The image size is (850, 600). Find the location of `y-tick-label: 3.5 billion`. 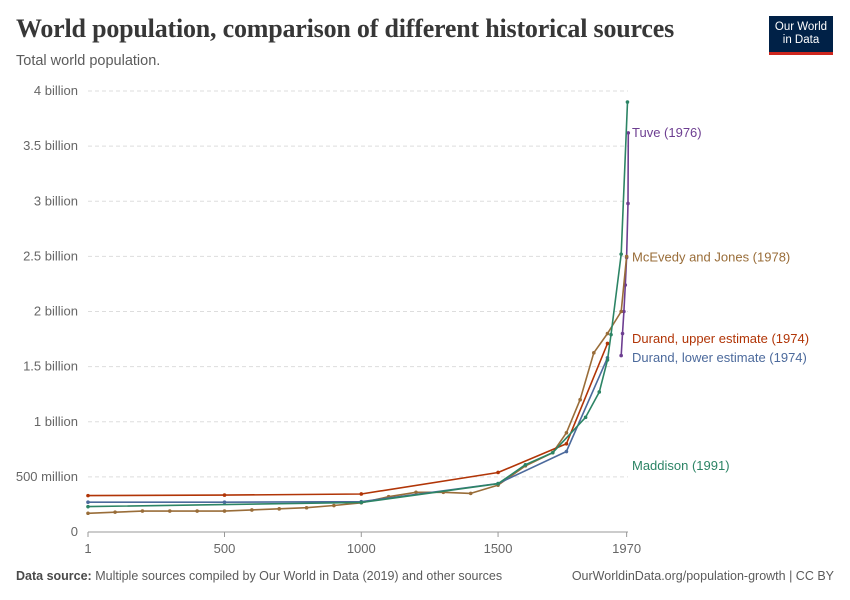

y-tick-label: 3.5 billion is located at coordinates (50, 145).